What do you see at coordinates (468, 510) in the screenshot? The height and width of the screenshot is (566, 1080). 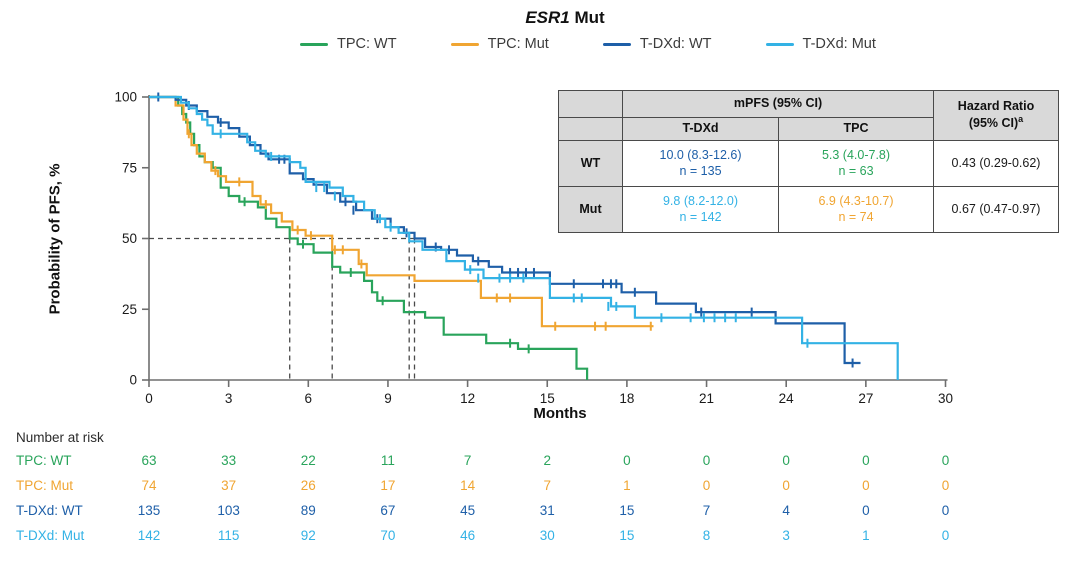 I see `risk-value: 45` at bounding box center [468, 510].